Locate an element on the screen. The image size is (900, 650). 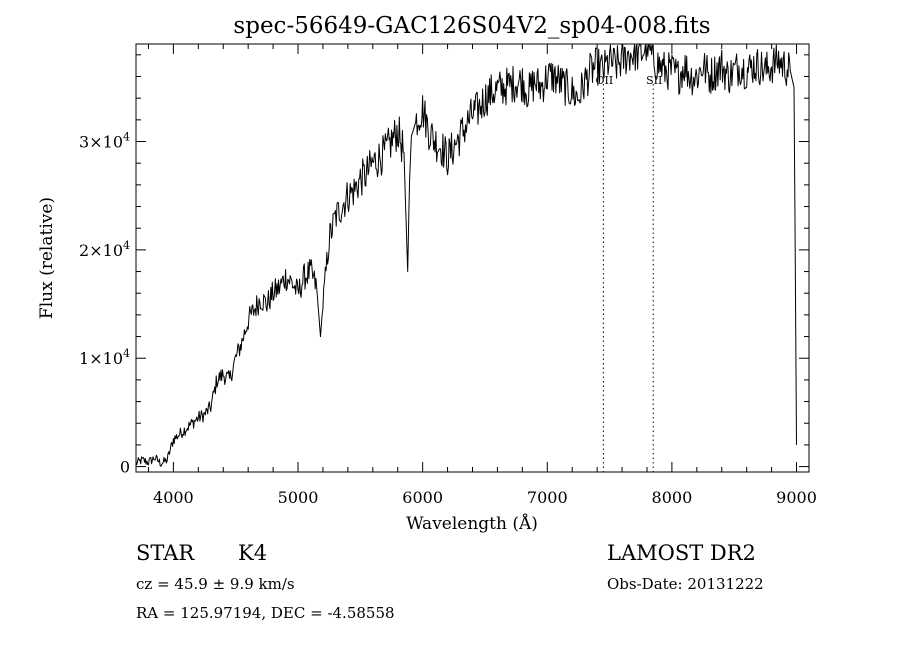
x-axis-tick-labels: 4000 5000 6000 7000 8000 9000 is located at coordinates (485, 497).